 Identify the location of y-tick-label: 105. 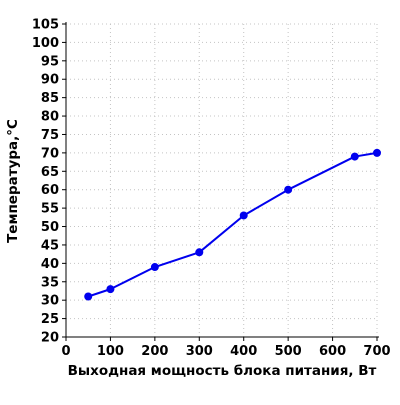
(45, 25).